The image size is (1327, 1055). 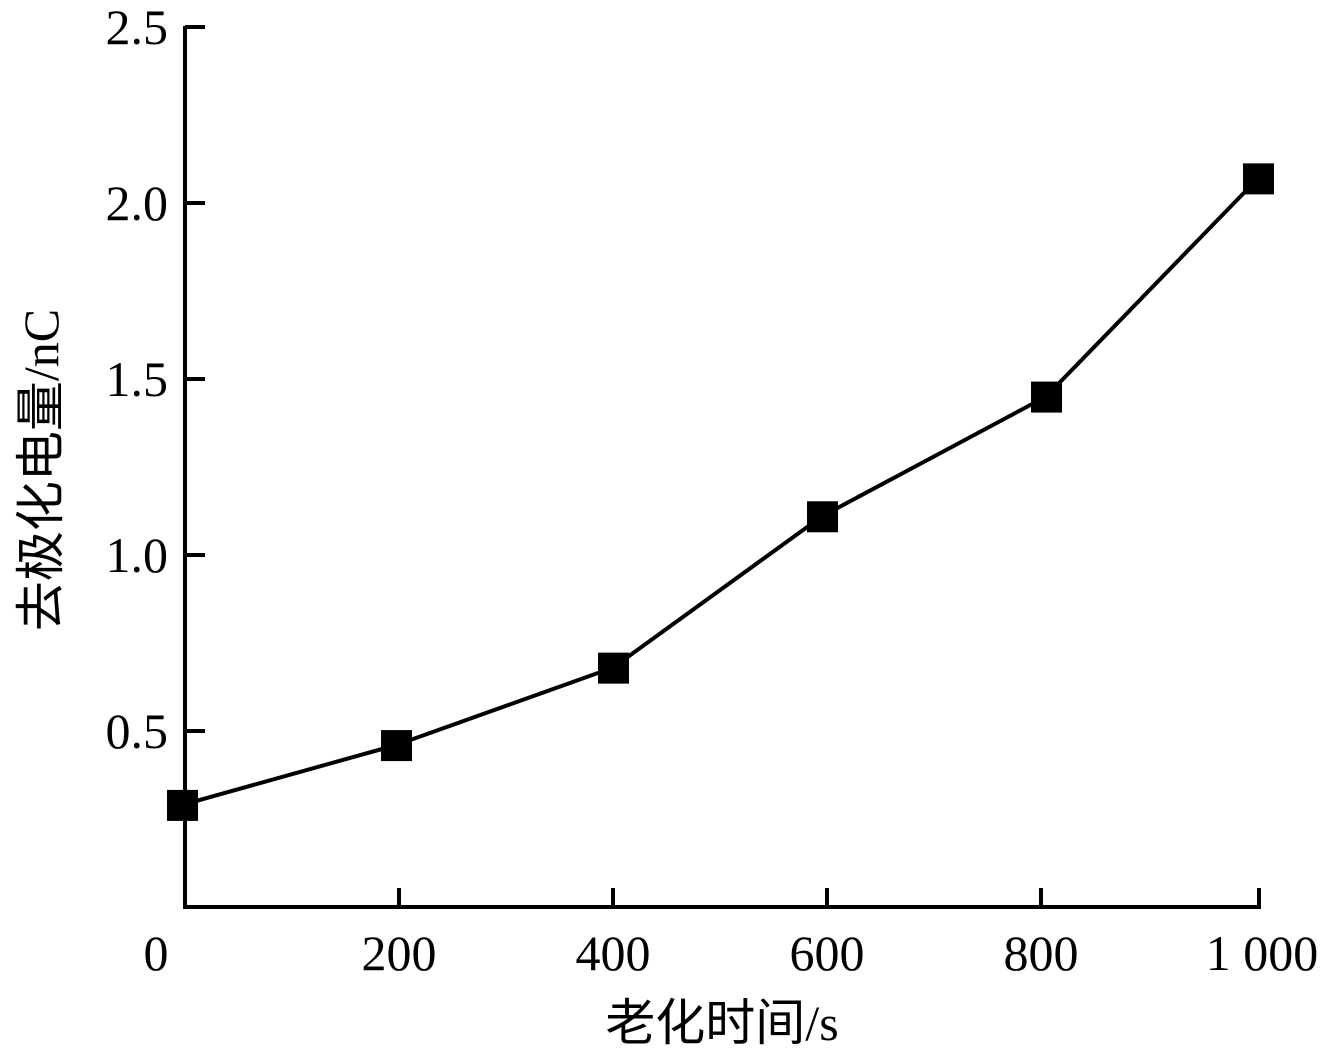 I want to click on y-tick-label: 1.5, so click(x=137, y=379).